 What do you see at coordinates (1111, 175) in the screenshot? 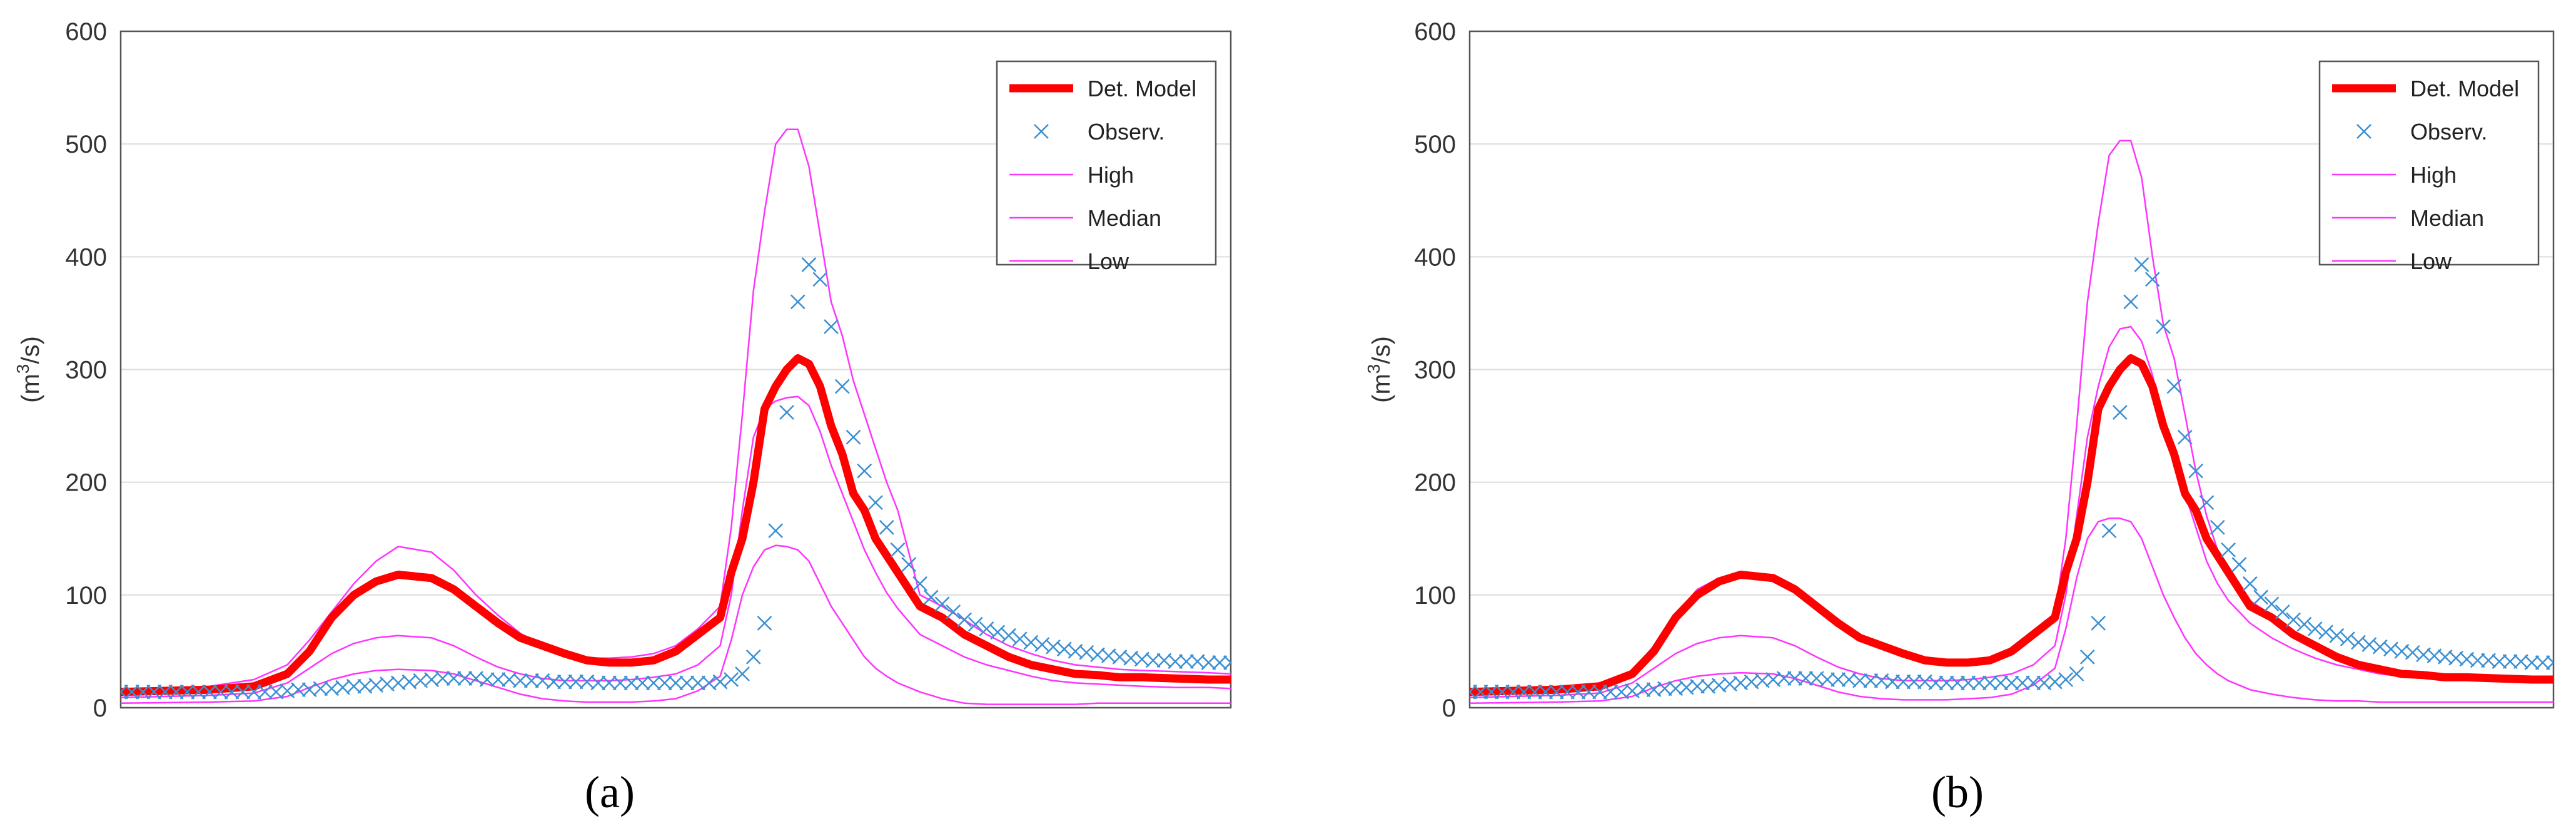
I see `legend-label: High` at bounding box center [1111, 175].